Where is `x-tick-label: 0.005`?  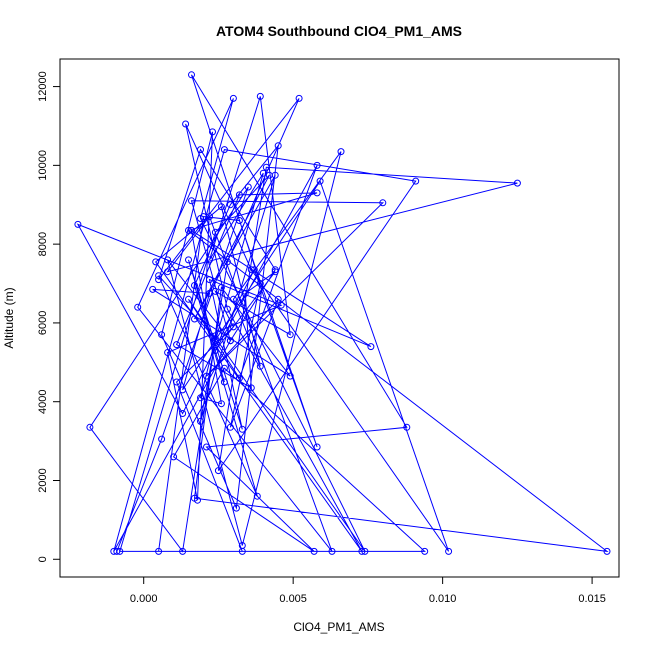 x-tick-label: 0.005 is located at coordinates (293, 599).